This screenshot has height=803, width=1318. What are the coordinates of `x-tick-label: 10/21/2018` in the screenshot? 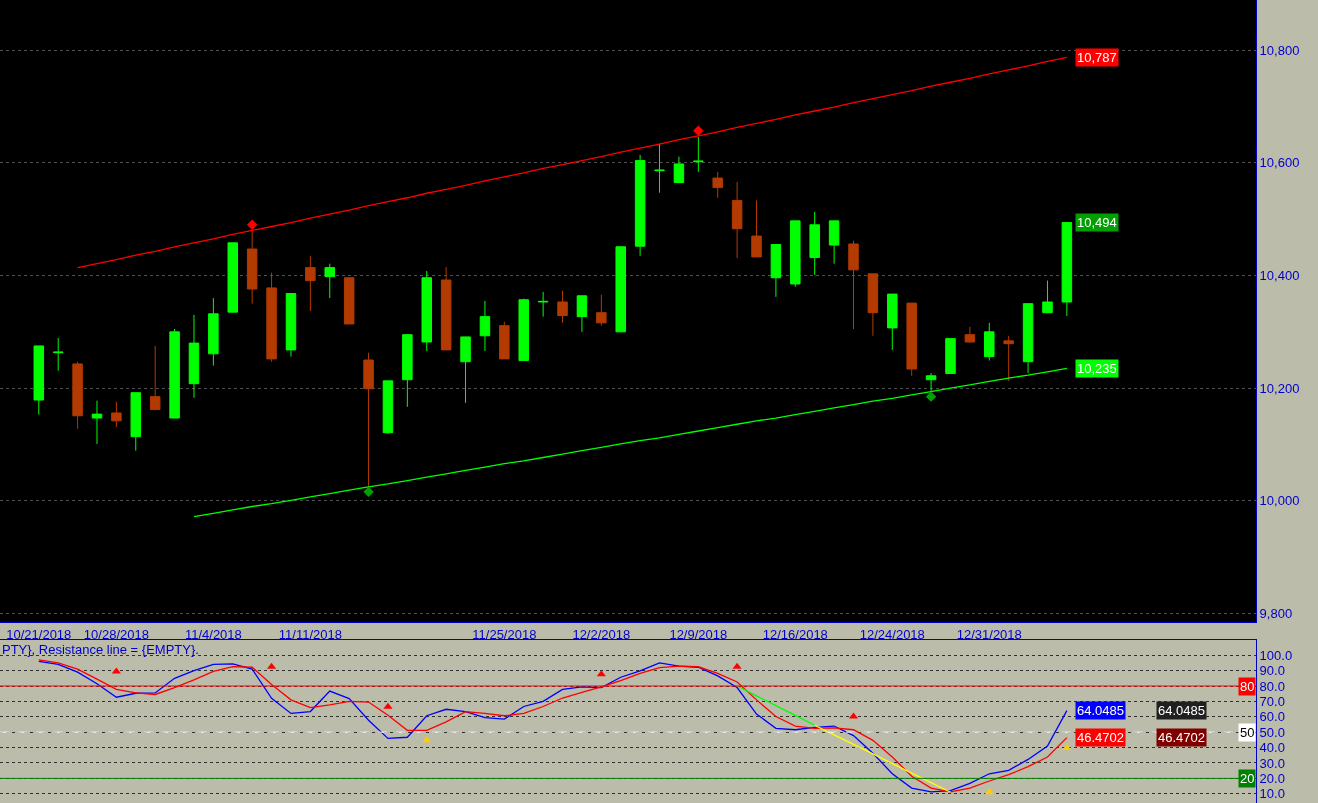 It's located at (39, 634).